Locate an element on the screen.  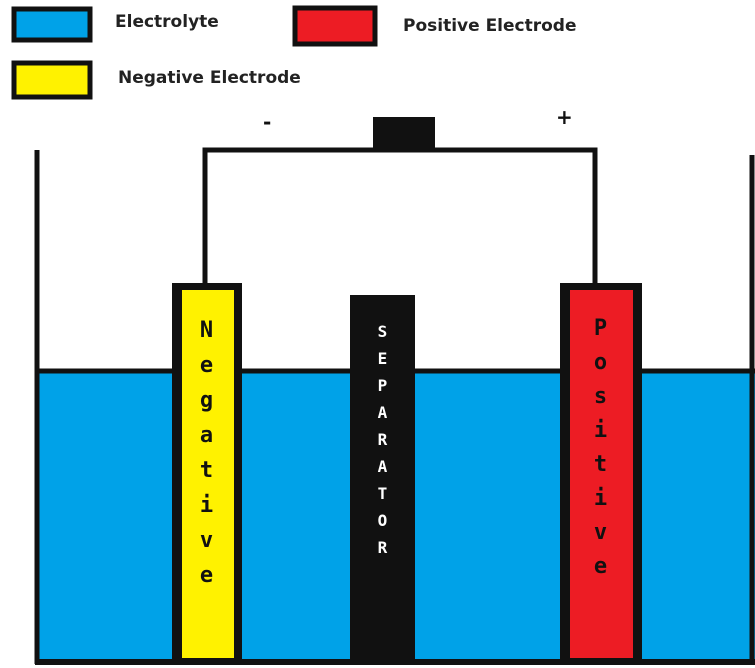
separator-label: SEPARATOR is located at coordinates (382, 443).